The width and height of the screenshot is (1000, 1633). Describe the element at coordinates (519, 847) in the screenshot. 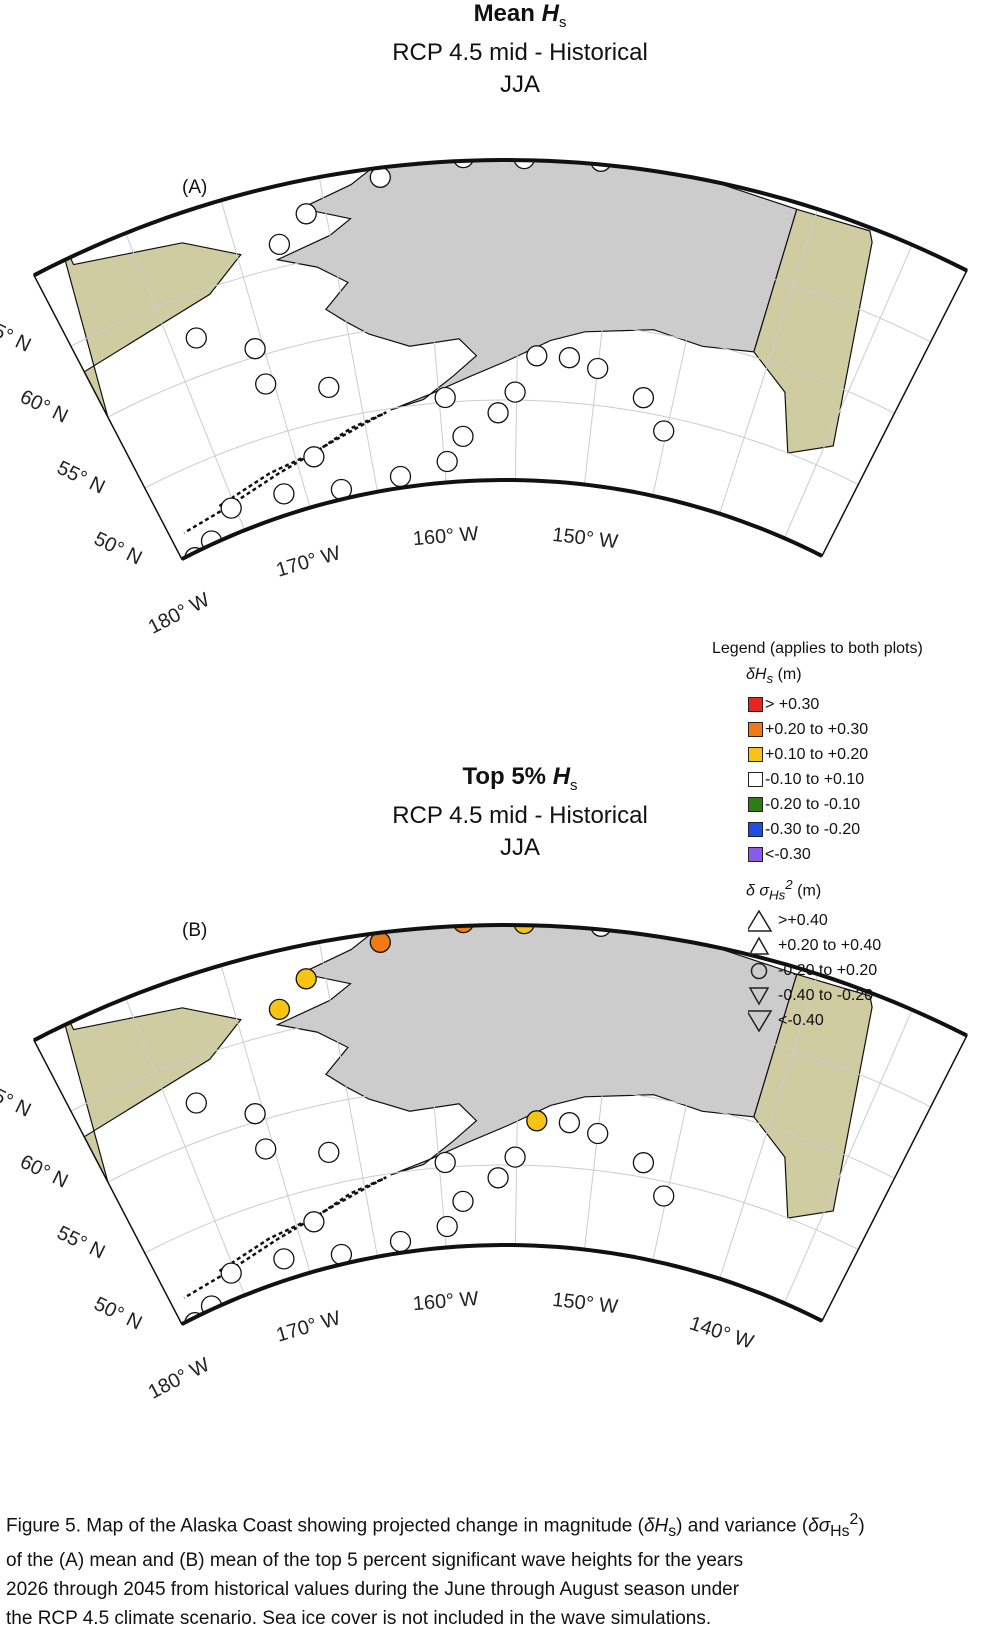

I see `panel-b-season: JJA` at that location.